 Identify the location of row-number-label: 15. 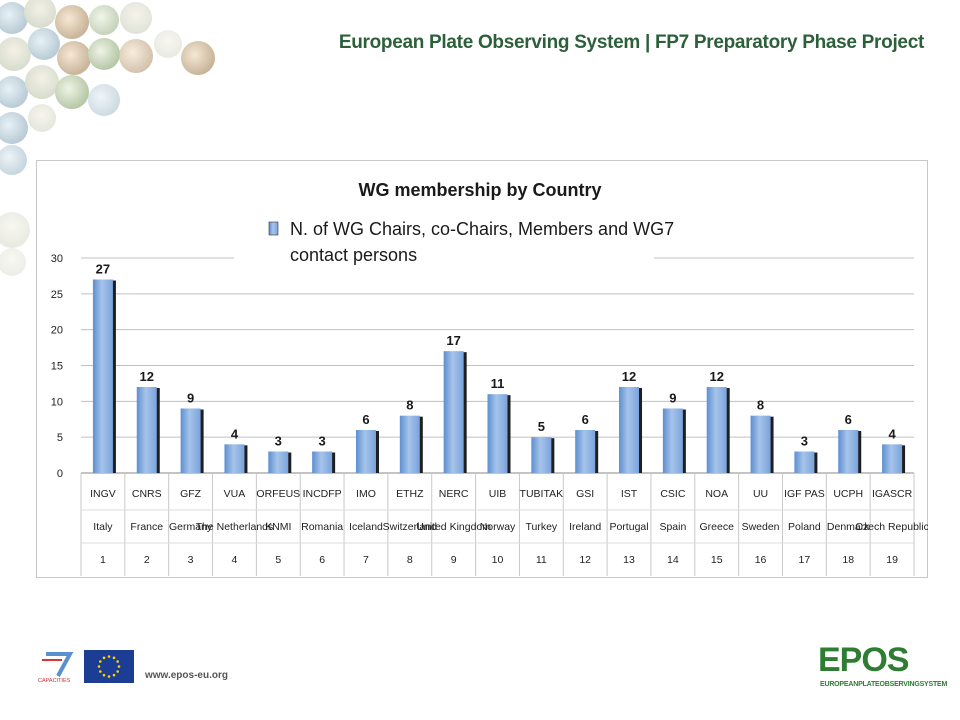
(717, 560).